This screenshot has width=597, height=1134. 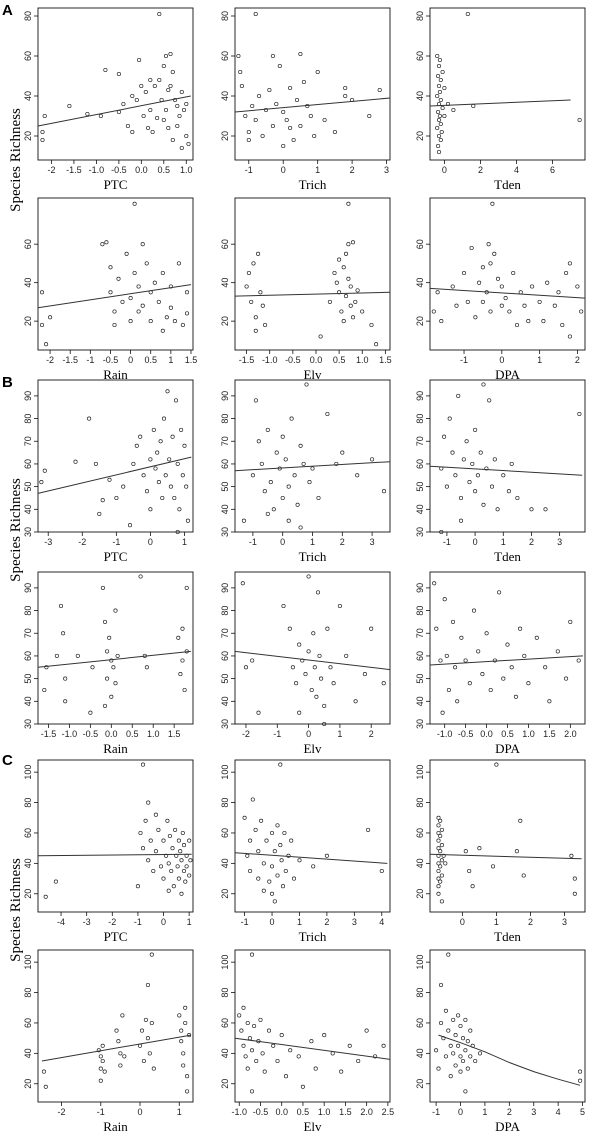 What do you see at coordinates (507, 734) in the screenshot?
I see `x-tick-label: 0.5` at bounding box center [507, 734].